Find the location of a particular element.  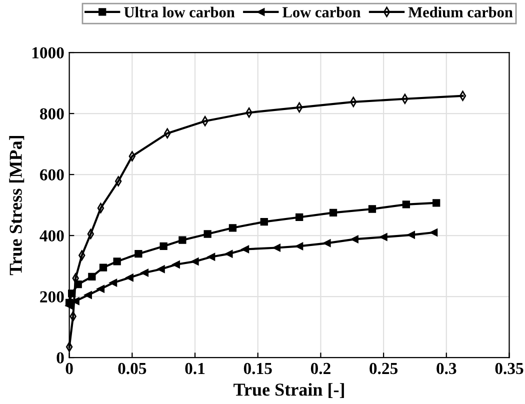

y-tick-label: 0 is located at coordinates (60, 358).